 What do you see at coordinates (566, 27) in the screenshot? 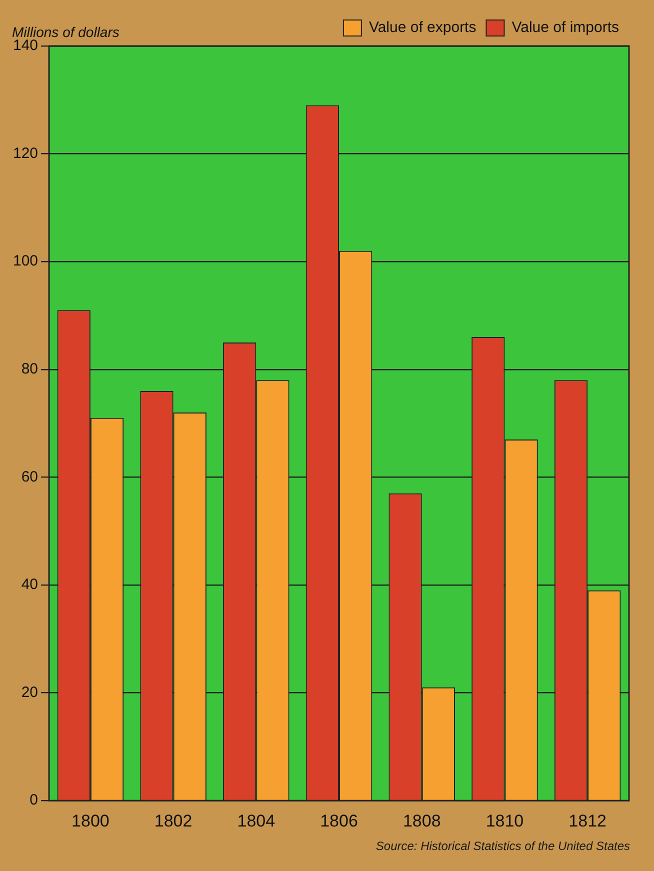
I see `legend-label: Value of imports` at bounding box center [566, 27].